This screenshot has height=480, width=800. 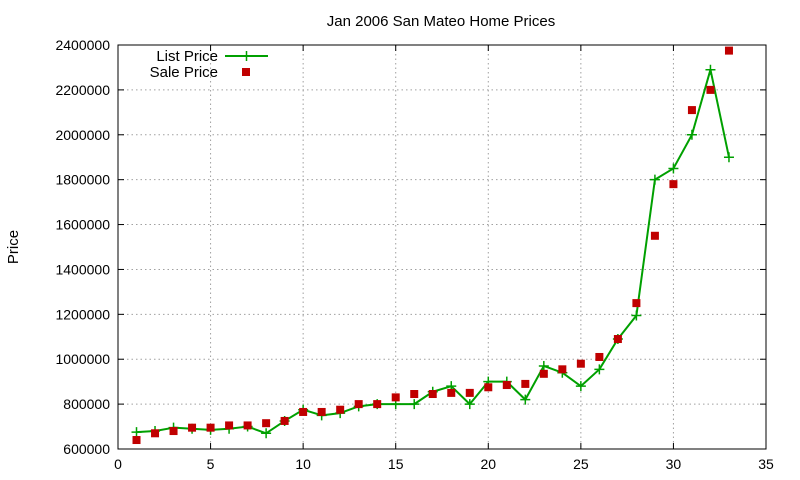 I want to click on legend: List Price Sale Price, so click(x=209, y=64).